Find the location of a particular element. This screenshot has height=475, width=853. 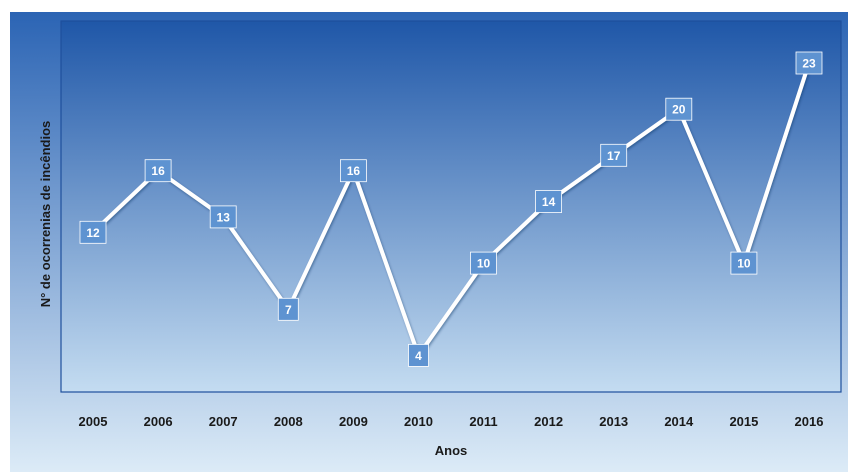

data-point: 13 is located at coordinates (223, 217).